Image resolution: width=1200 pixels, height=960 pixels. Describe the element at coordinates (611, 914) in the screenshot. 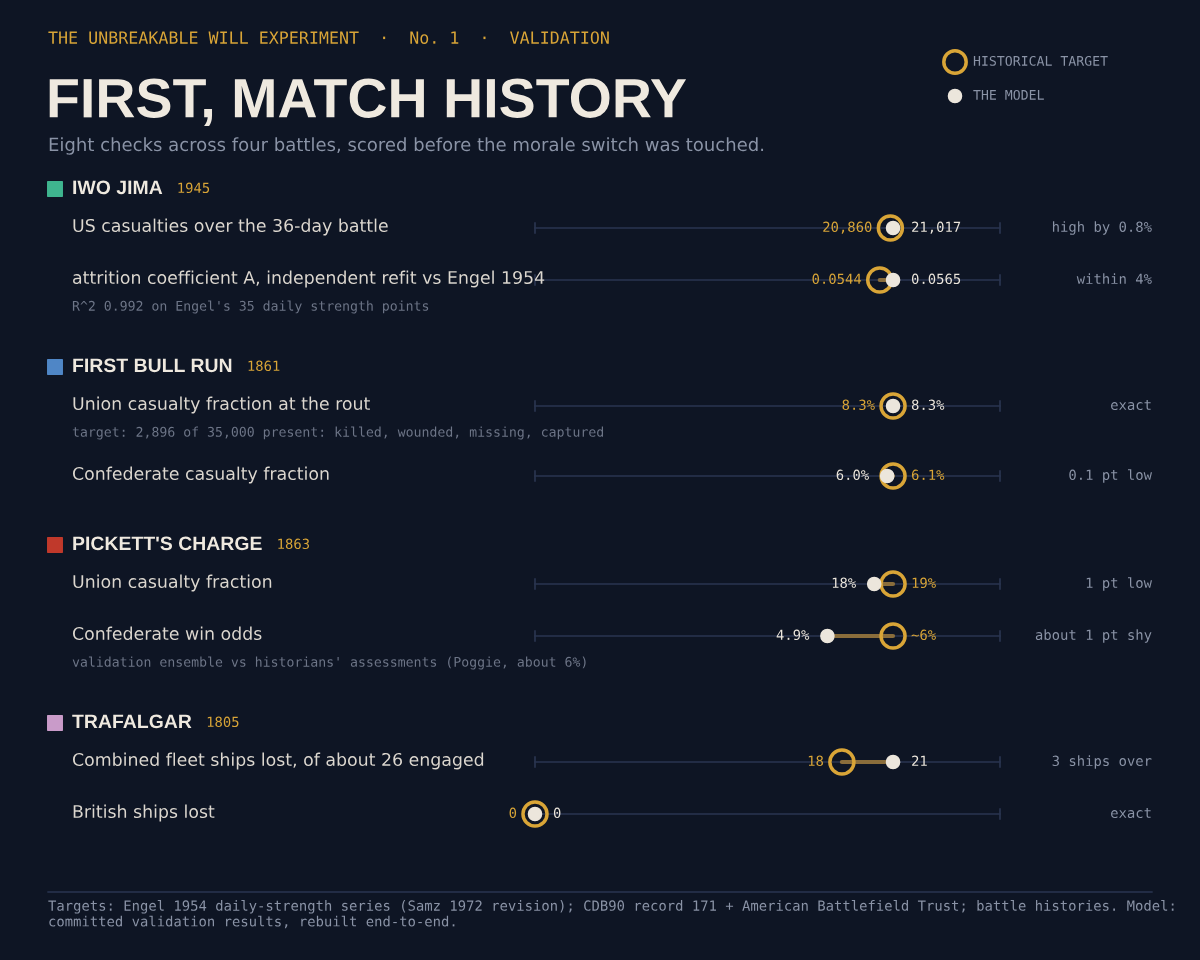

I see `text: Targets: Engel 1954 daily-strength series (Samz 1972 revision); CDB90 record 171 + American Battlefield Trust; battle histories. Model: committed validation results, rebuilt end-to-end.` at that location.